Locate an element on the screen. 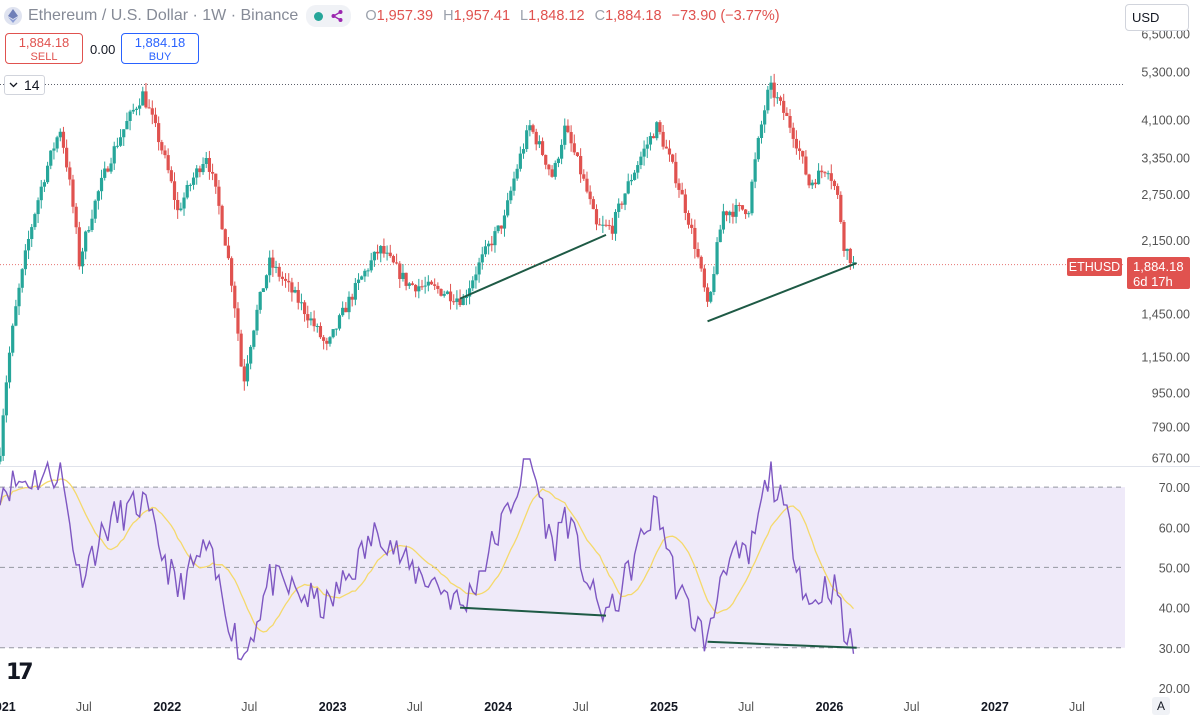  auto-scale-button: A is located at coordinates (1161, 706).